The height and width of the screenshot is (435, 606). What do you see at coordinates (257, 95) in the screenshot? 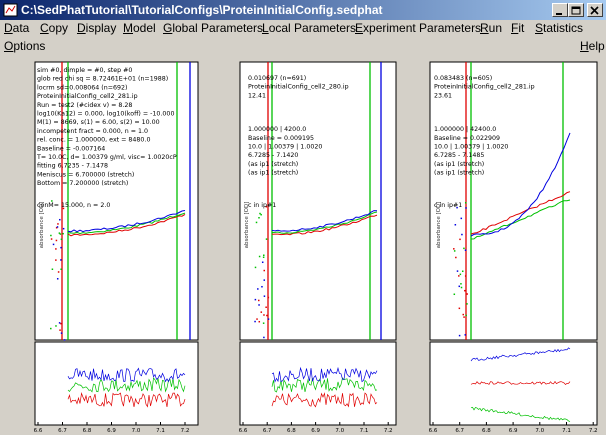
I see `info-line: 12.41` at bounding box center [257, 95].